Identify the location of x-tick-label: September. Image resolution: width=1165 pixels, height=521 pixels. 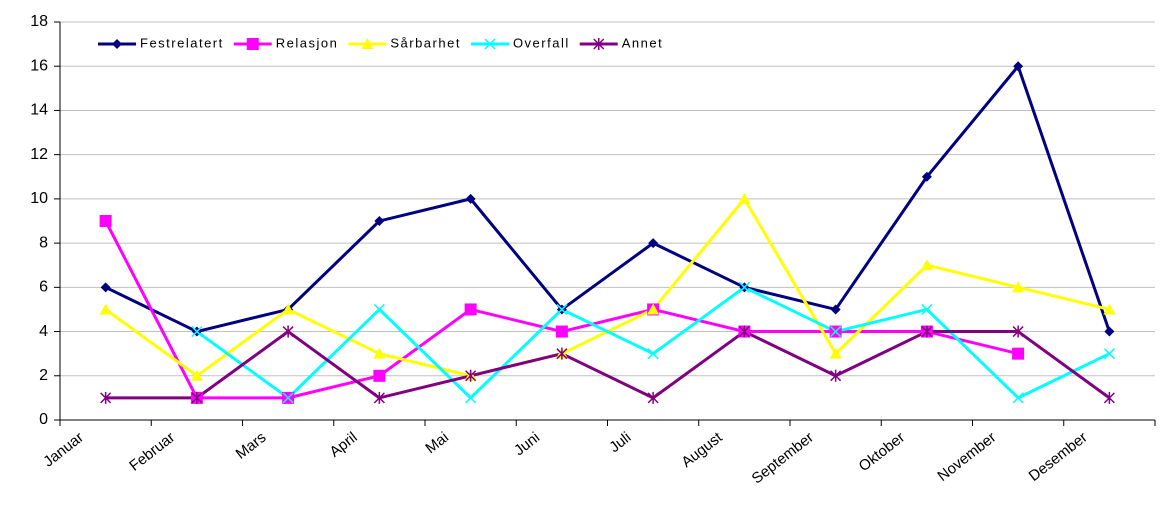
(783, 458).